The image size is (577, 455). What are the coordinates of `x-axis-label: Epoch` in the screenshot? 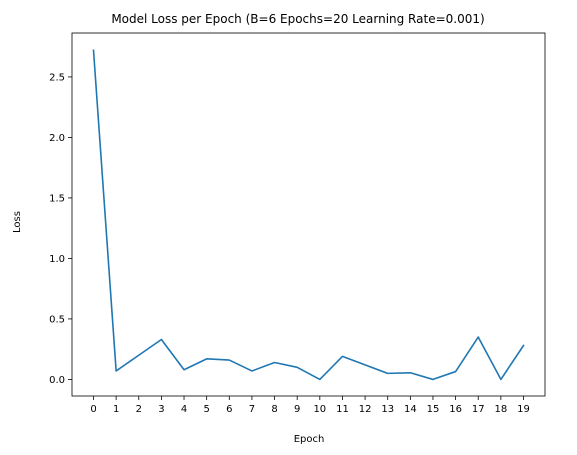 It's located at (309, 439).